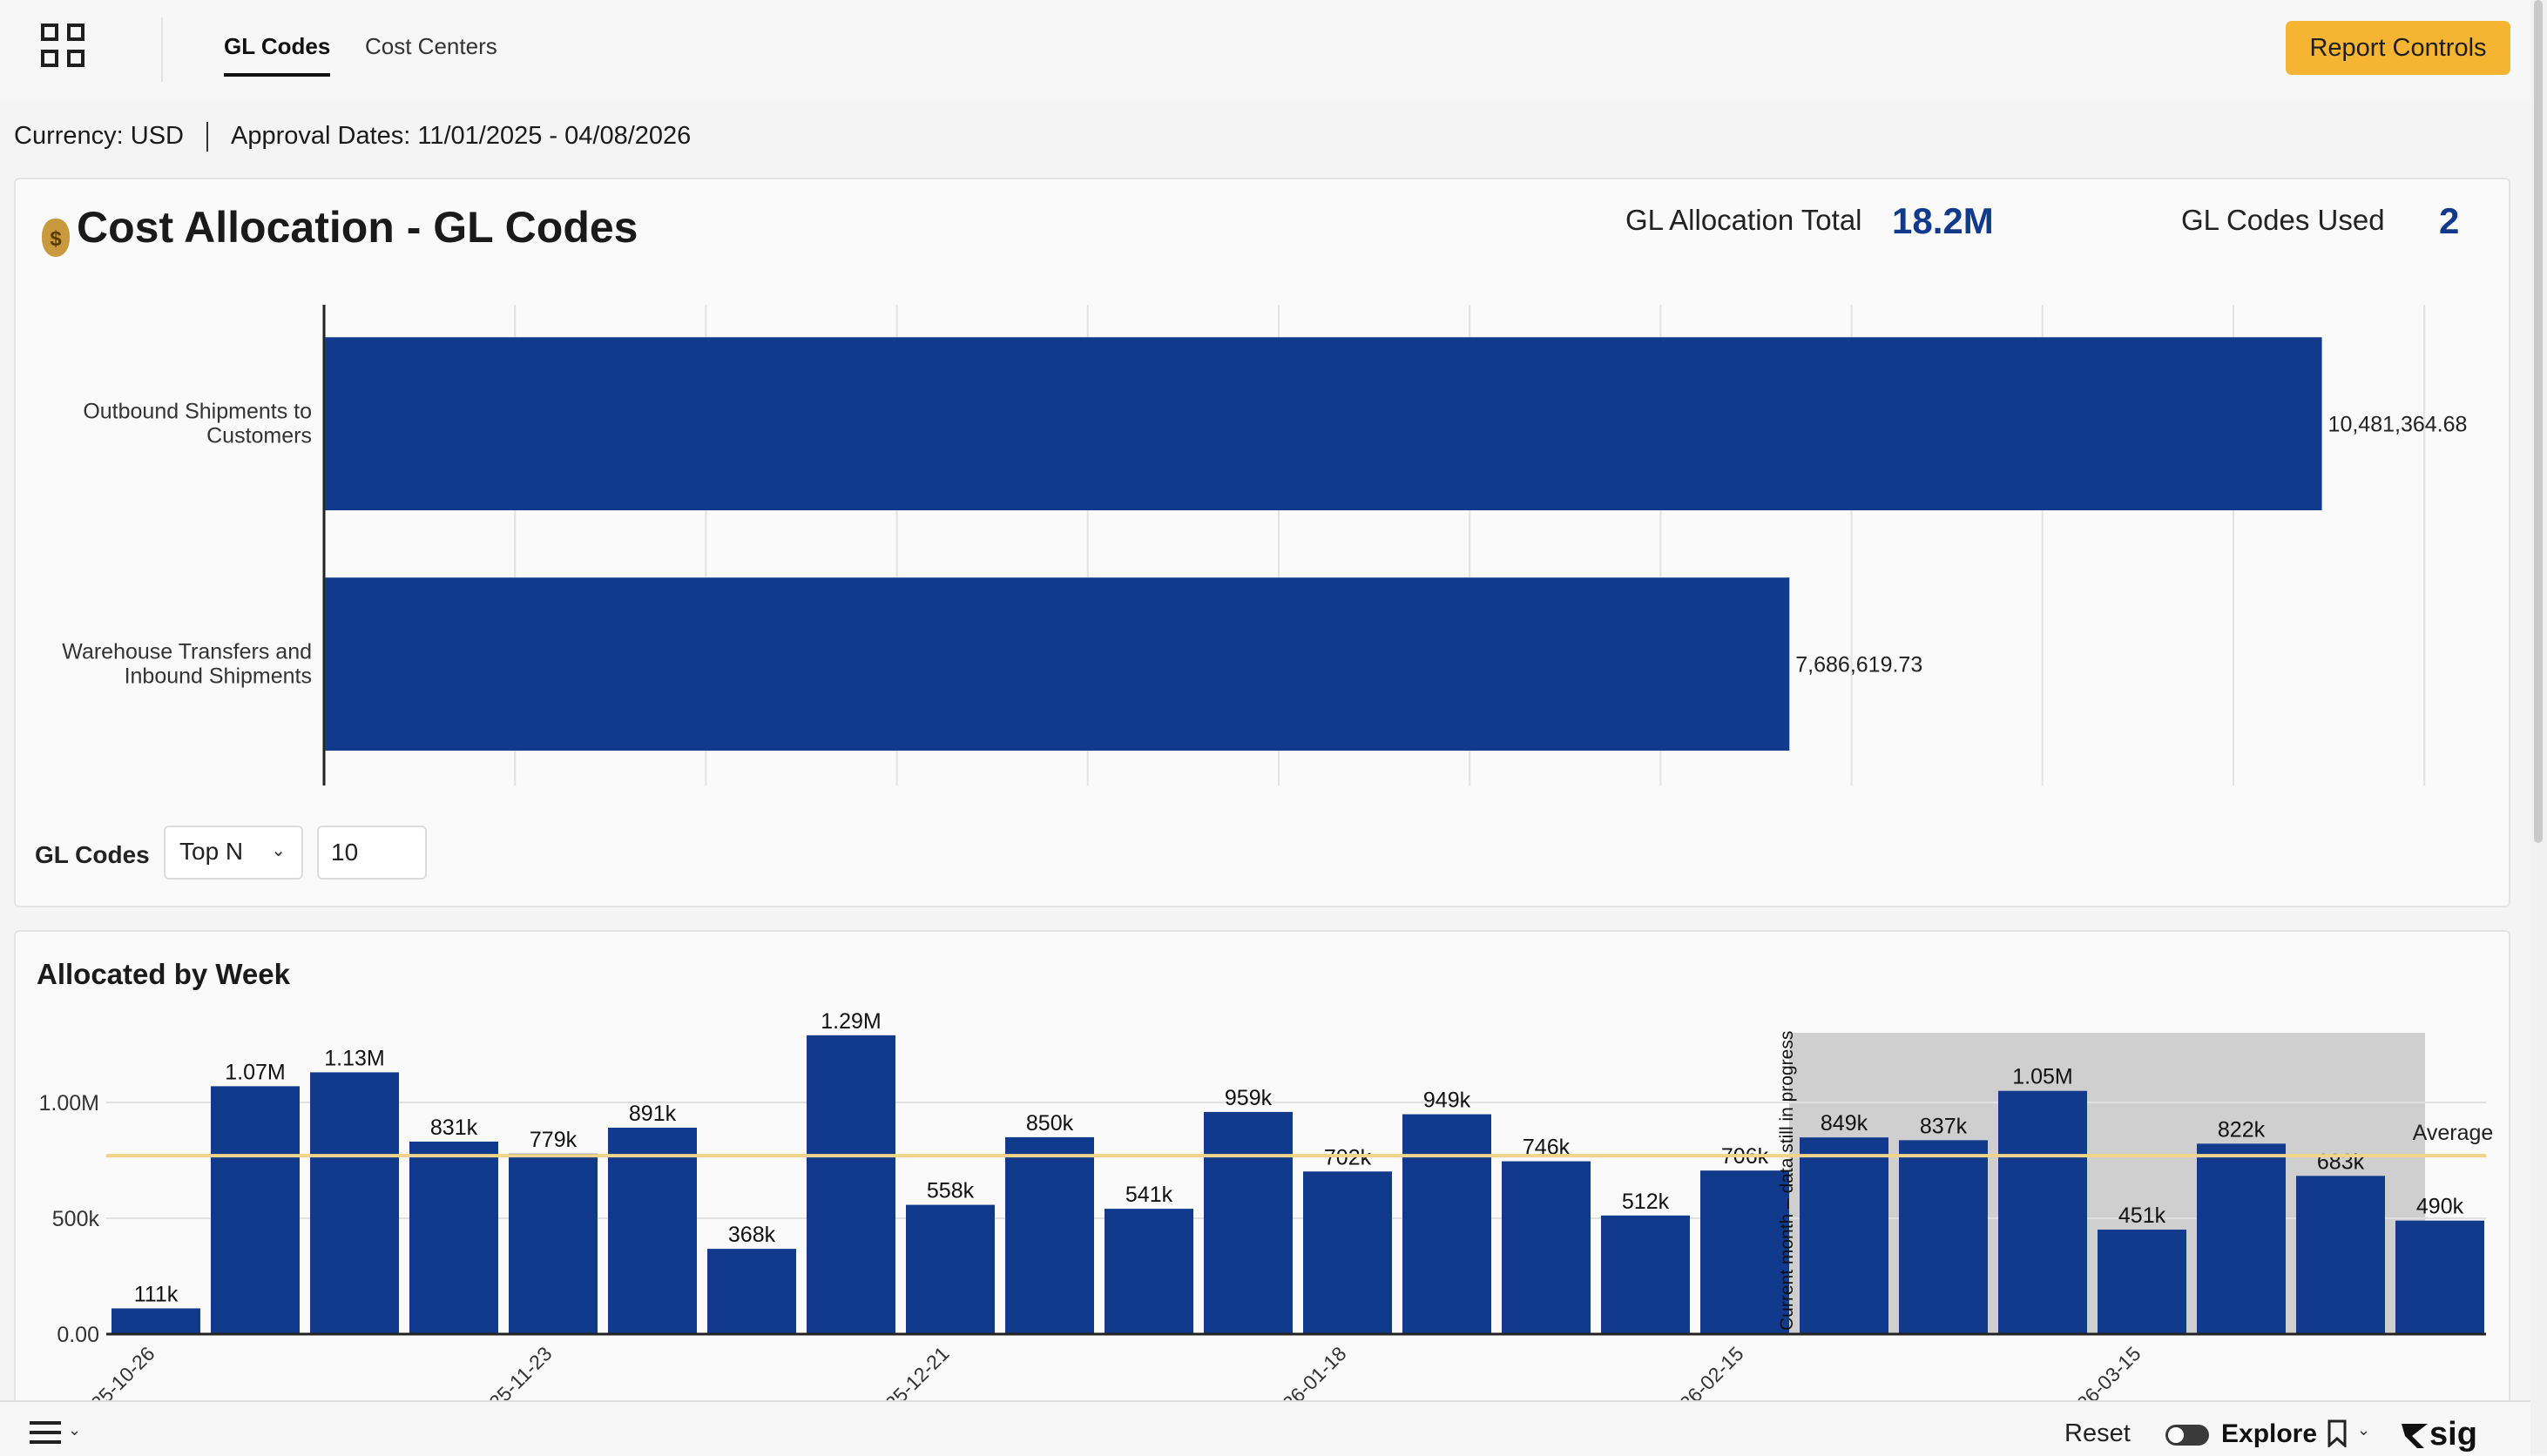  Describe the element at coordinates (99, 136) in the screenshot. I see `currency-label: Currency: USD` at that location.